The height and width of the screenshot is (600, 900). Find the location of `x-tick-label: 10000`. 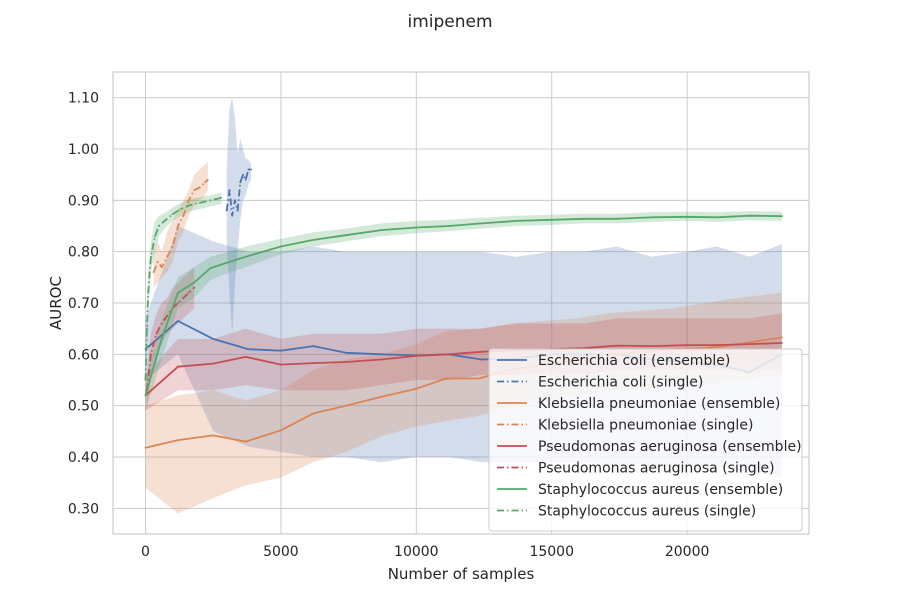

x-tick-label: 10000 is located at coordinates (416, 552).